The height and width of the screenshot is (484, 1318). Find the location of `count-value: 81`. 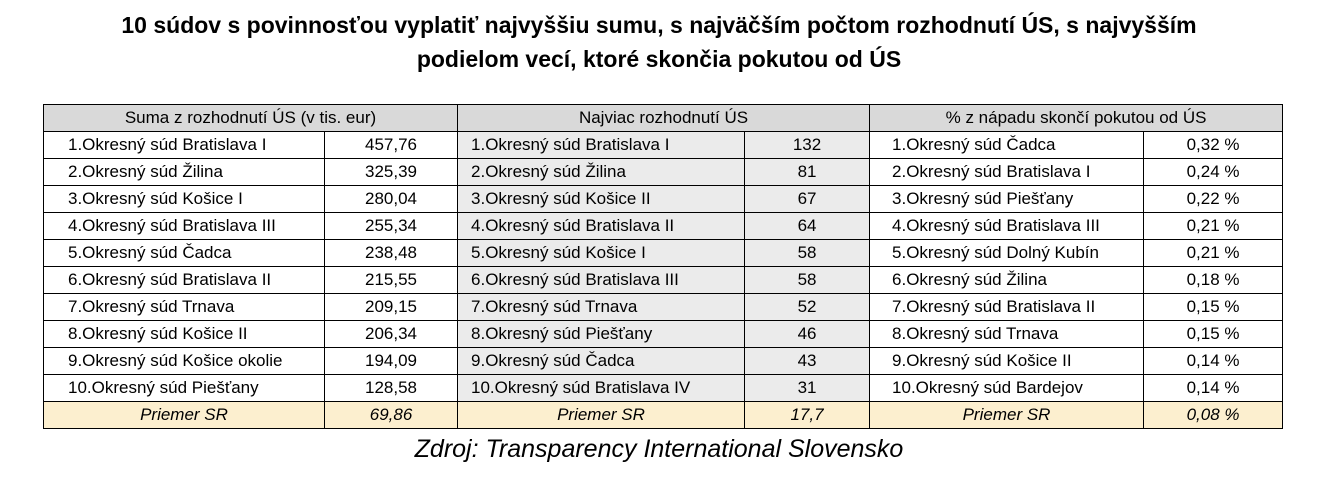

count-value: 81 is located at coordinates (807, 172).